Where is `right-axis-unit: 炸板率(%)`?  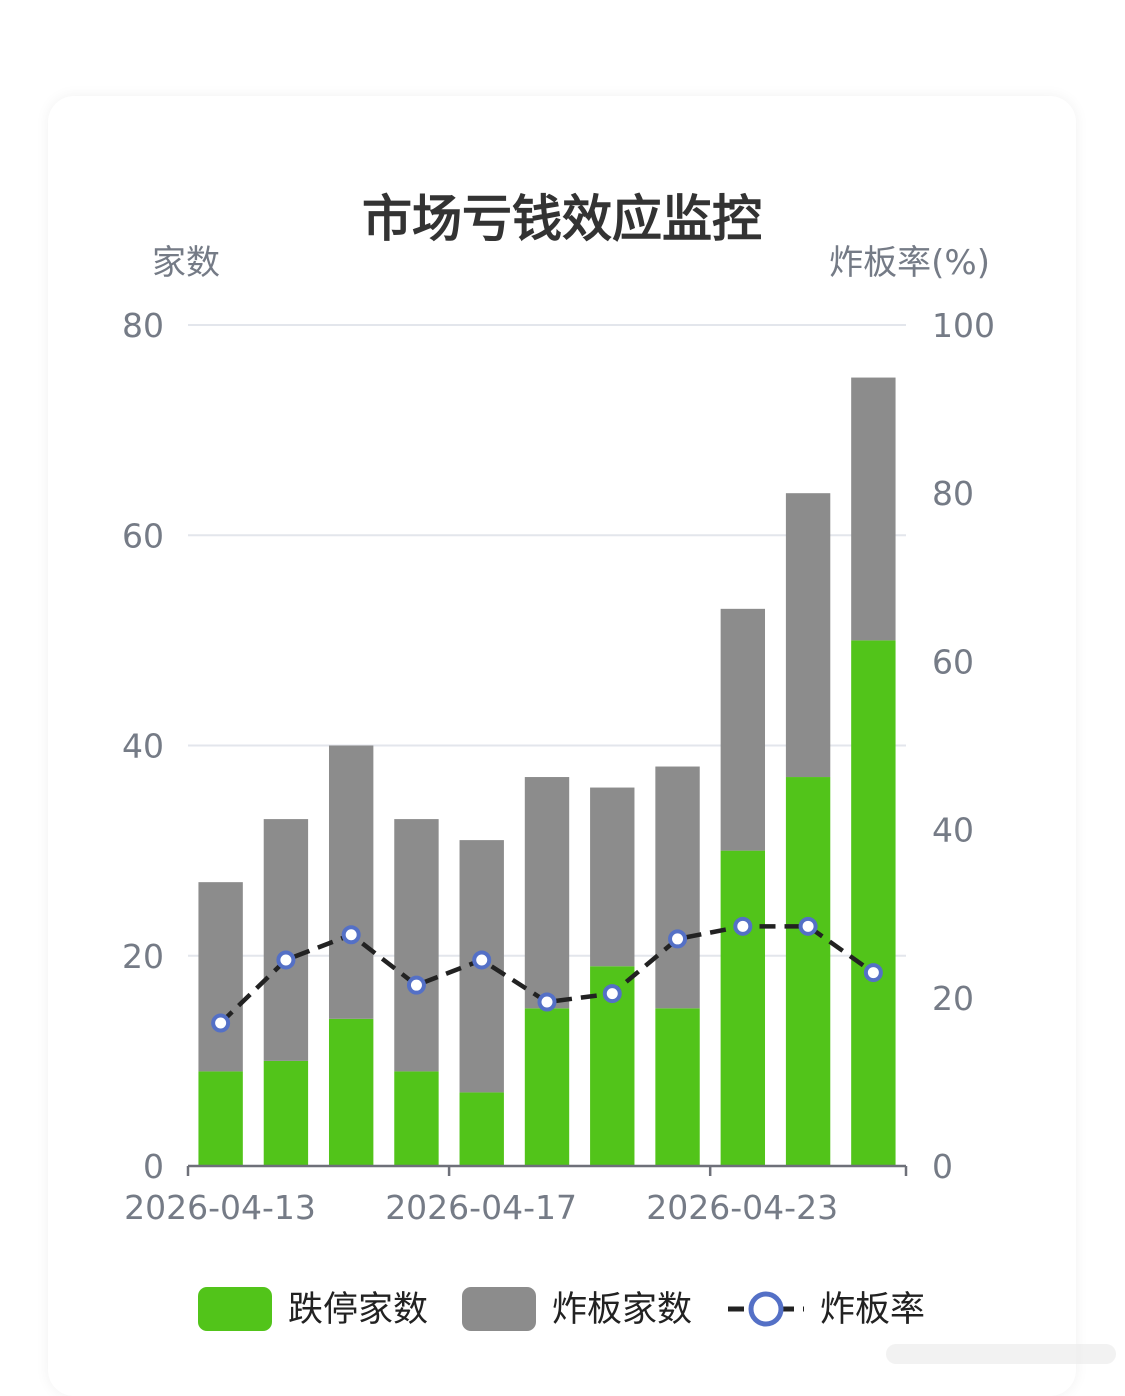
right-axis-unit: 炸板率(%) is located at coordinates (909, 263).